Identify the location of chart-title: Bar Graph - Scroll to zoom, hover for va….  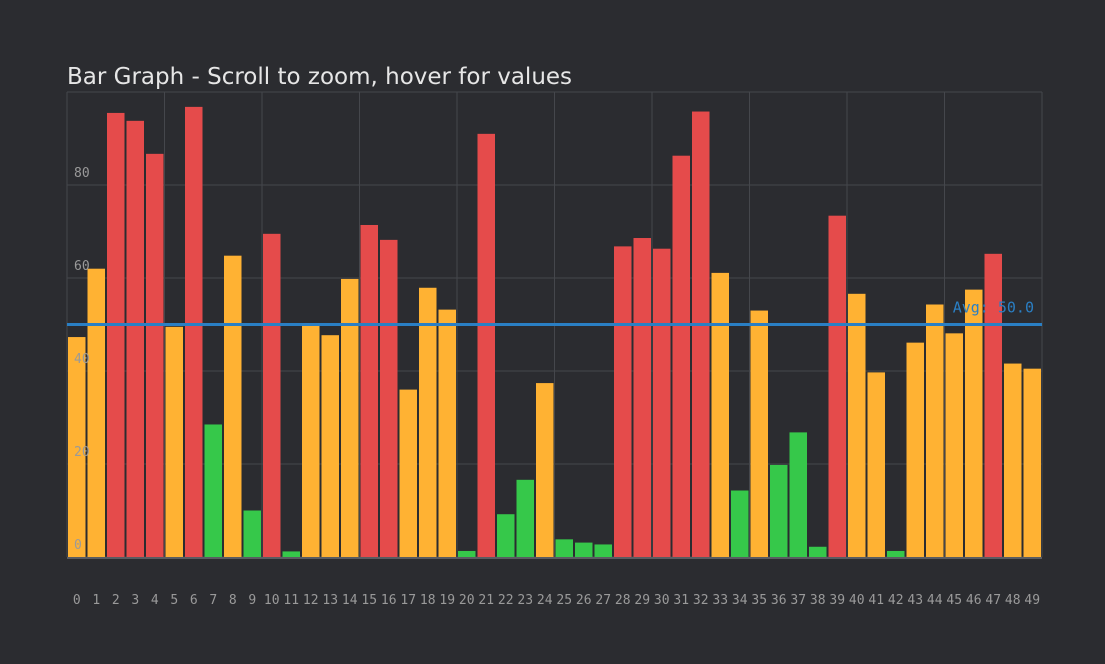
(319, 77).